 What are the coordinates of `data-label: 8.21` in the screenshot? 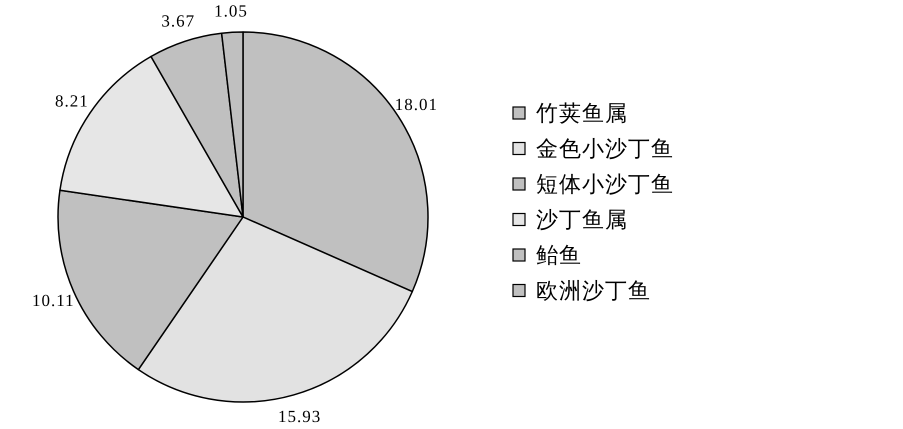 It's located at (72, 100).